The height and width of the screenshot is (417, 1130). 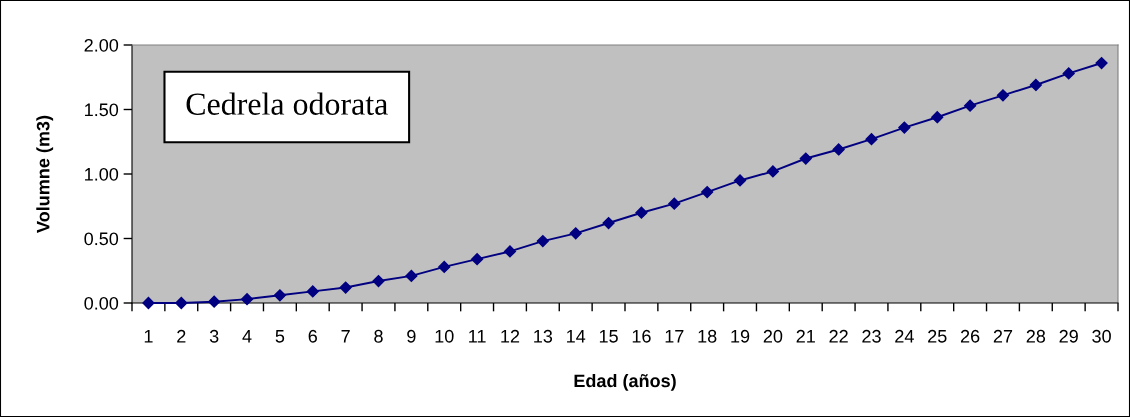 What do you see at coordinates (444, 336) in the screenshot?
I see `x-tick-label: 10` at bounding box center [444, 336].